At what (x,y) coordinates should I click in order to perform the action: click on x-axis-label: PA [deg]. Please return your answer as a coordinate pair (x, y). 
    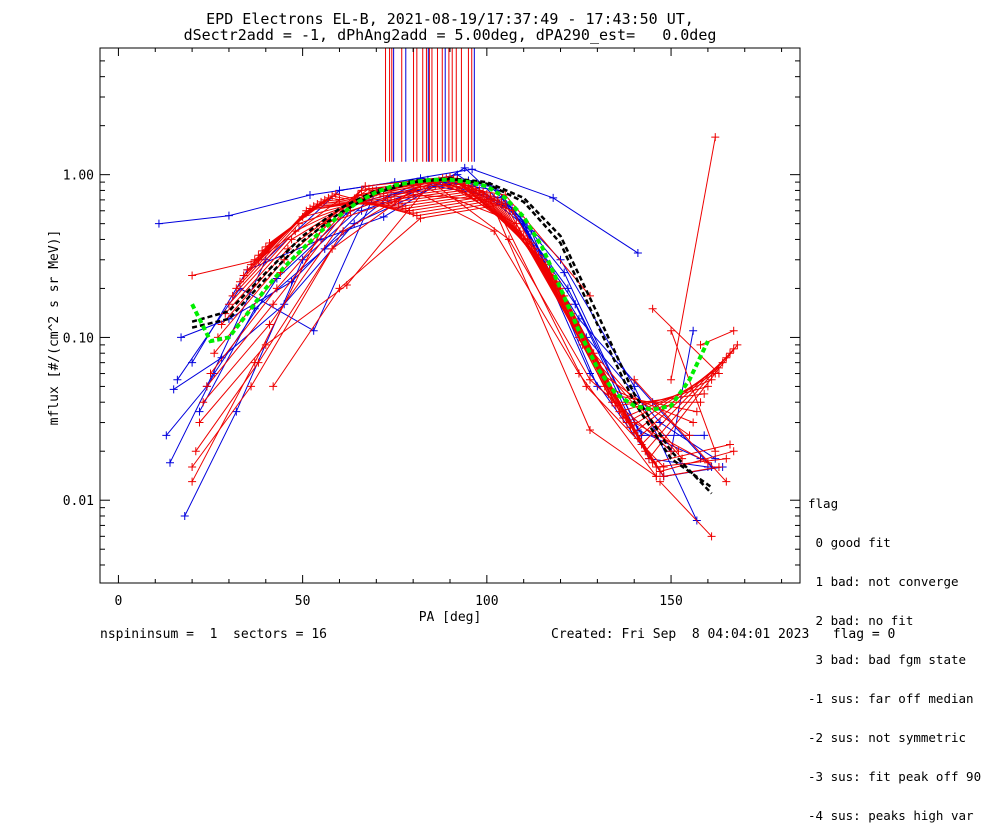
    Looking at the image, I should click on (450, 617).